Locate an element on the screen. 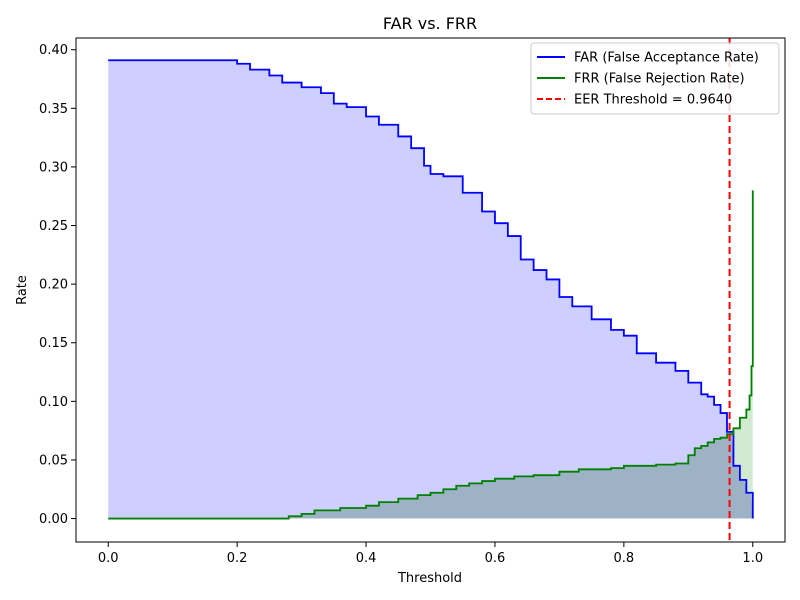 The image size is (800, 600). legend-box is located at coordinates (655, 78).